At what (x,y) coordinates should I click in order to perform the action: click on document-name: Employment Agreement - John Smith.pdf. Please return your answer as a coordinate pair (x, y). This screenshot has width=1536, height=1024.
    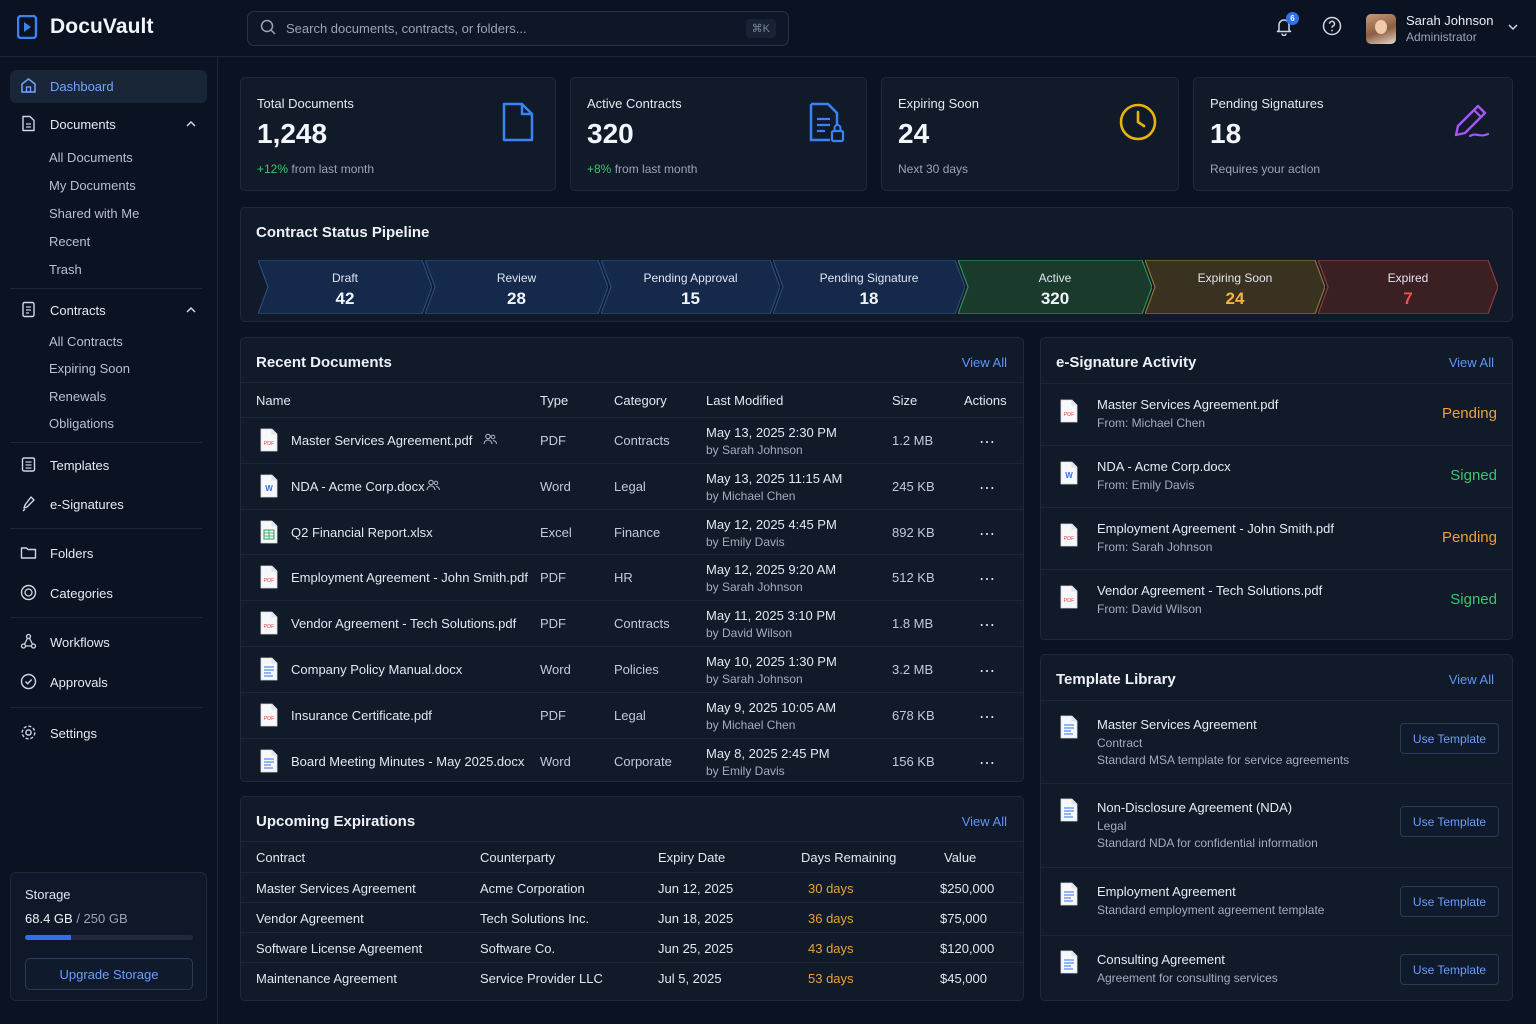
    Looking at the image, I should click on (410, 578).